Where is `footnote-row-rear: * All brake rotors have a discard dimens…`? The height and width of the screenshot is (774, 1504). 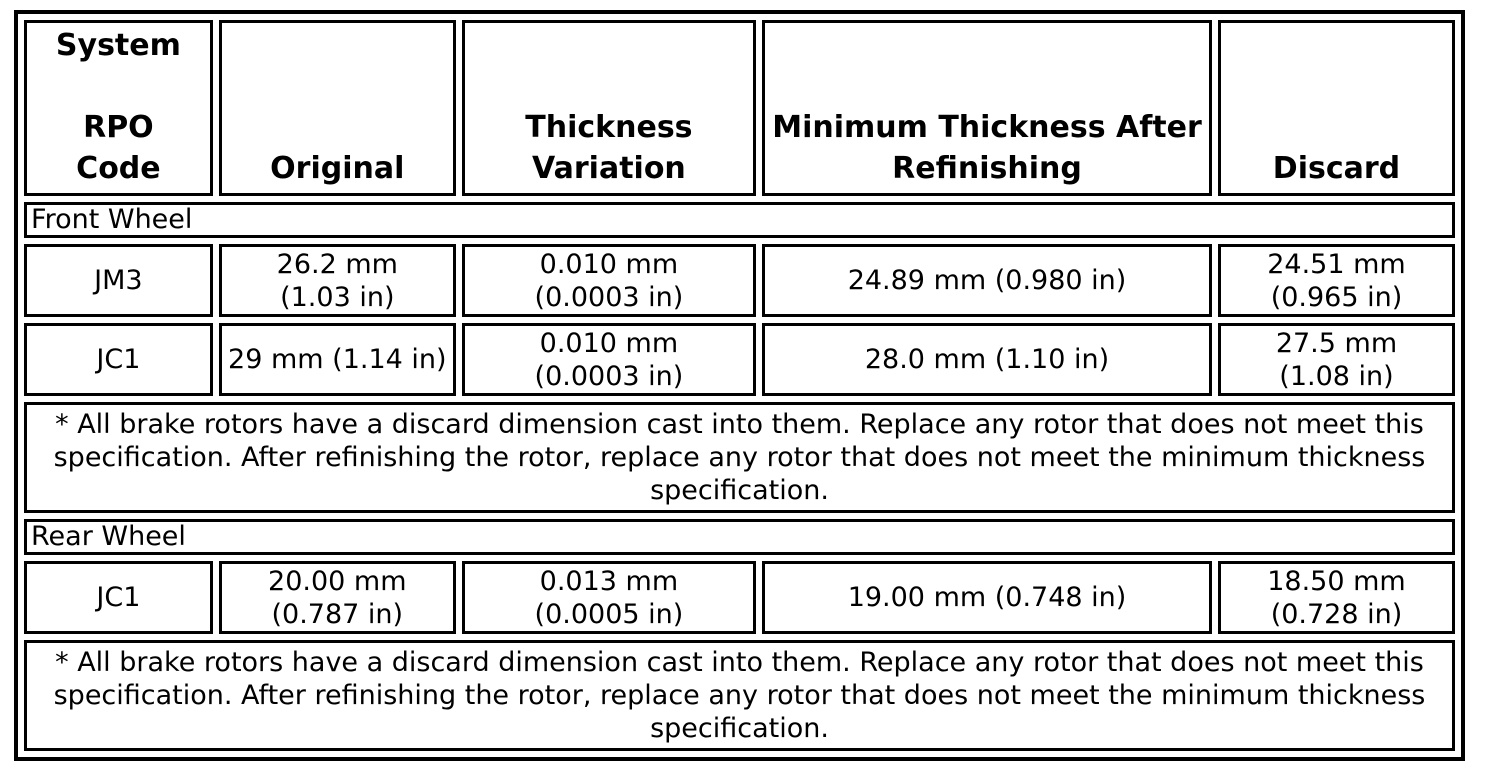 footnote-row-rear: * All brake rotors have a discard dimens… is located at coordinates (739, 695).